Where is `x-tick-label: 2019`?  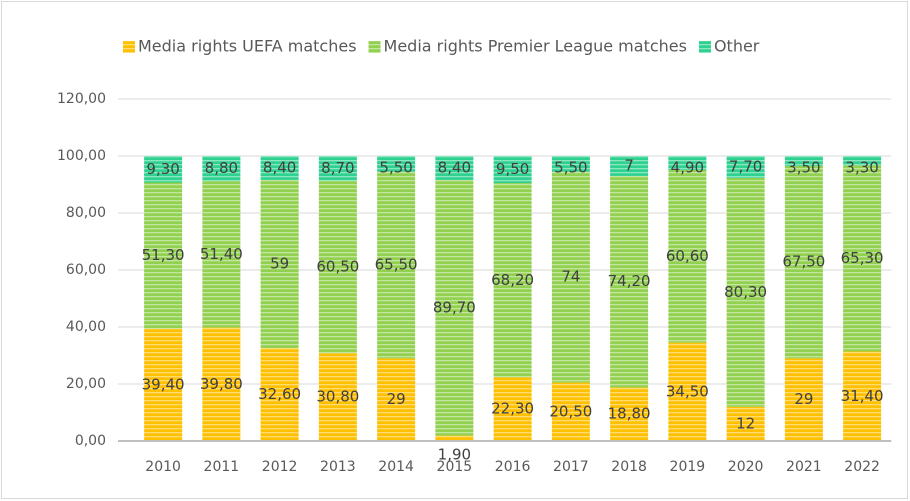 x-tick-label: 2019 is located at coordinates (688, 467).